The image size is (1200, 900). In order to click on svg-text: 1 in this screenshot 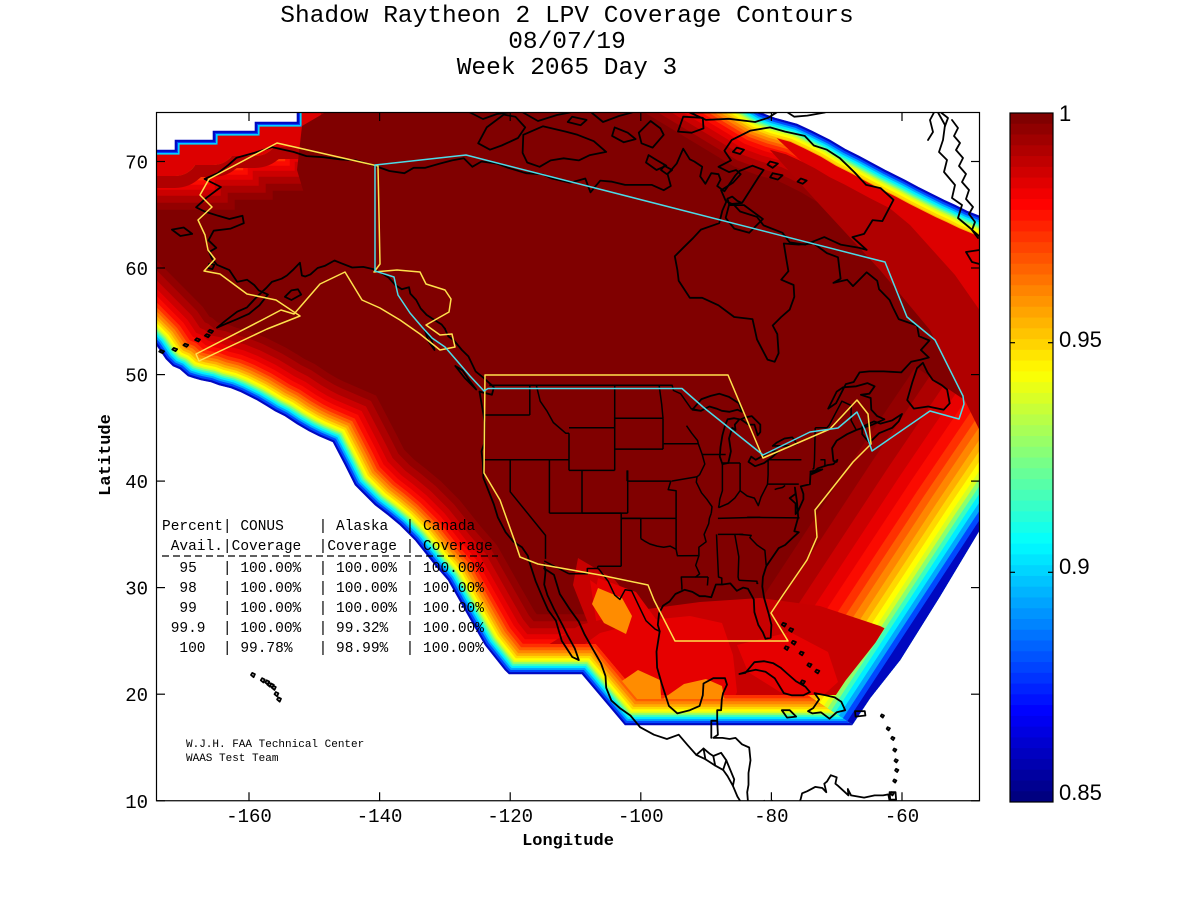, I will do `click(1065, 113)`.